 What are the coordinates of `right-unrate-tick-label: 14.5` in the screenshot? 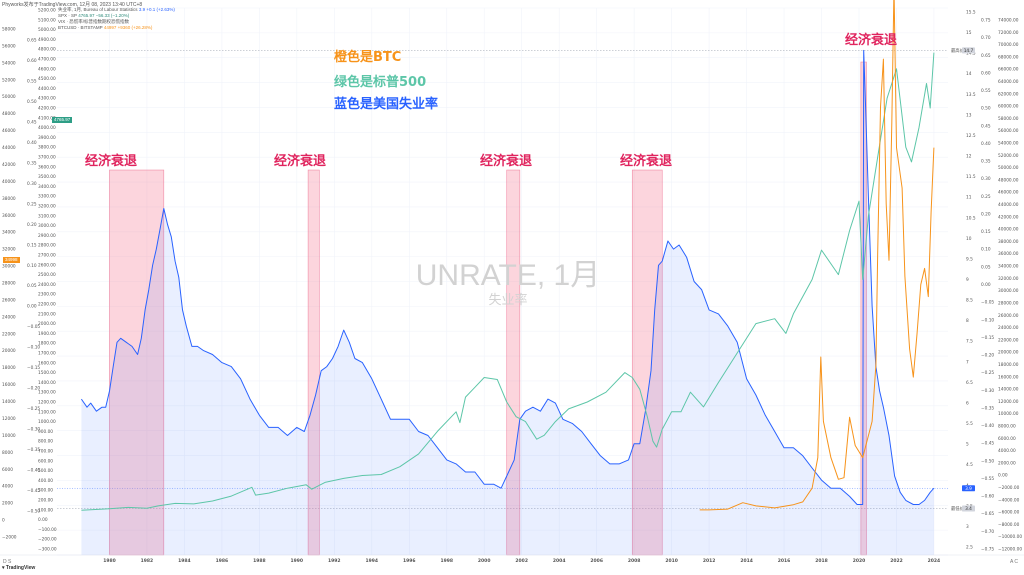 It's located at (971, 54).